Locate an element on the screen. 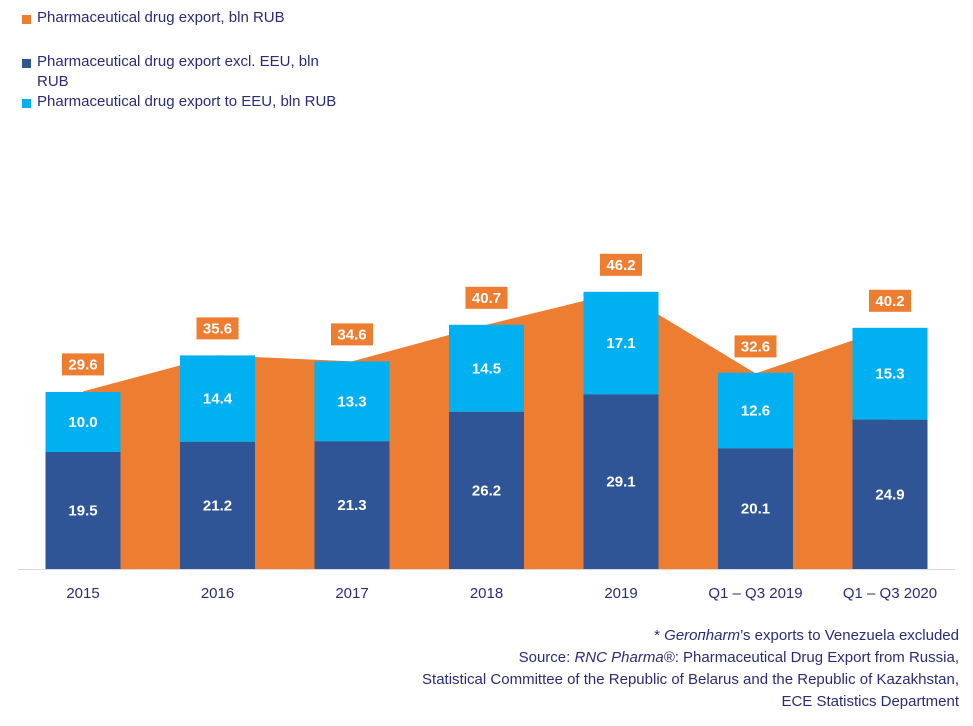  x-tick-label: 2016 is located at coordinates (217, 593).